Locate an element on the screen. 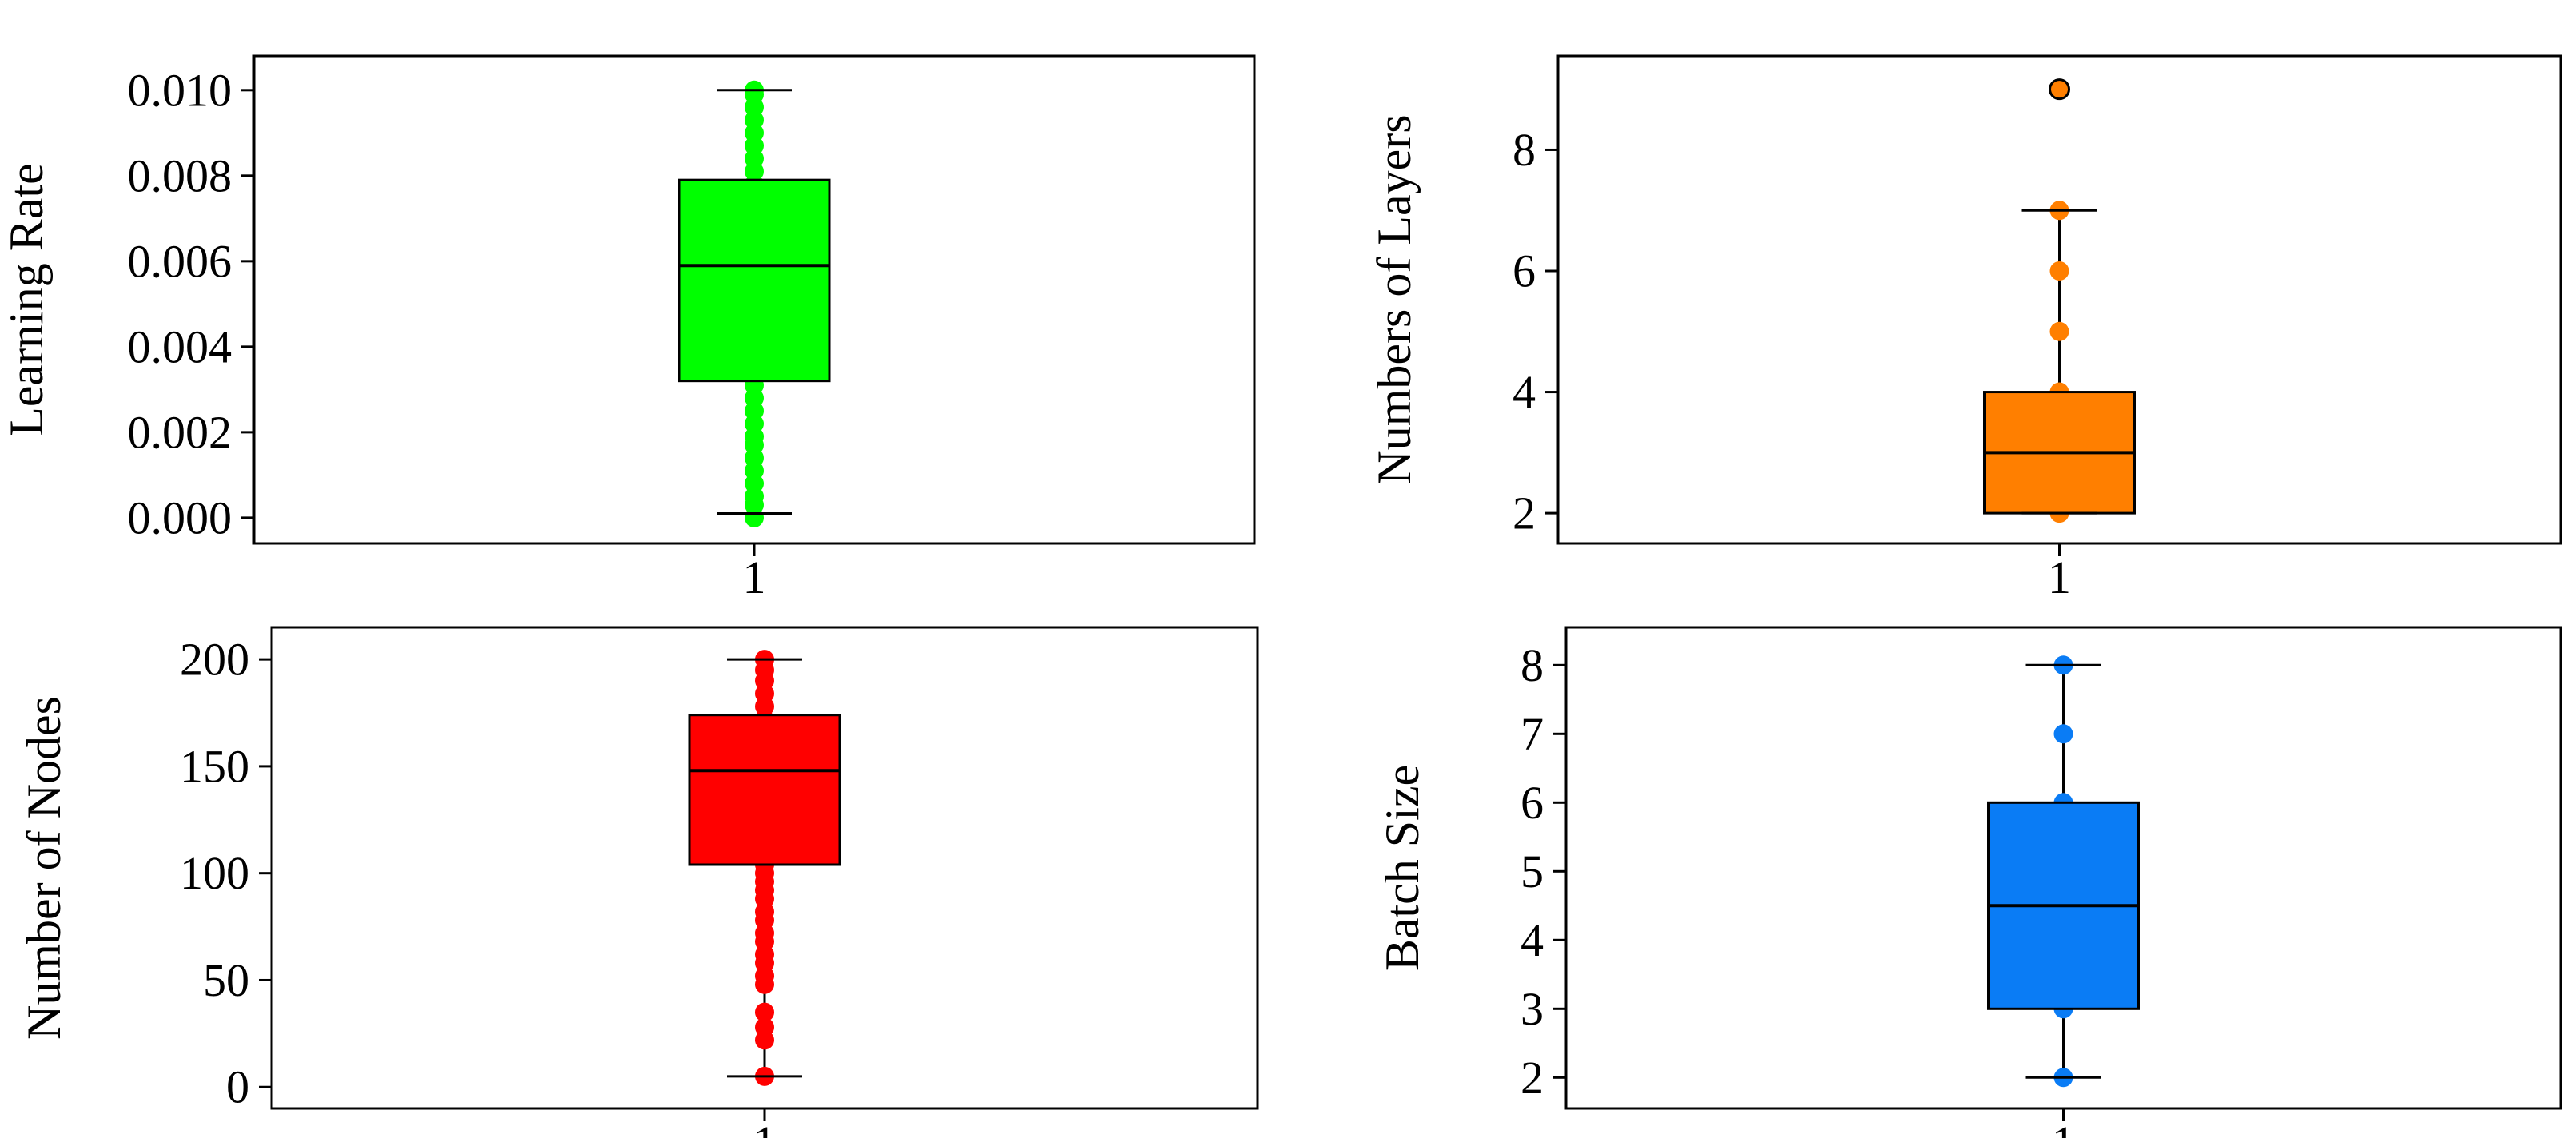 Image resolution: width=2576 pixels, height=1138 pixels. y-tick-label: 50 is located at coordinates (226, 980).